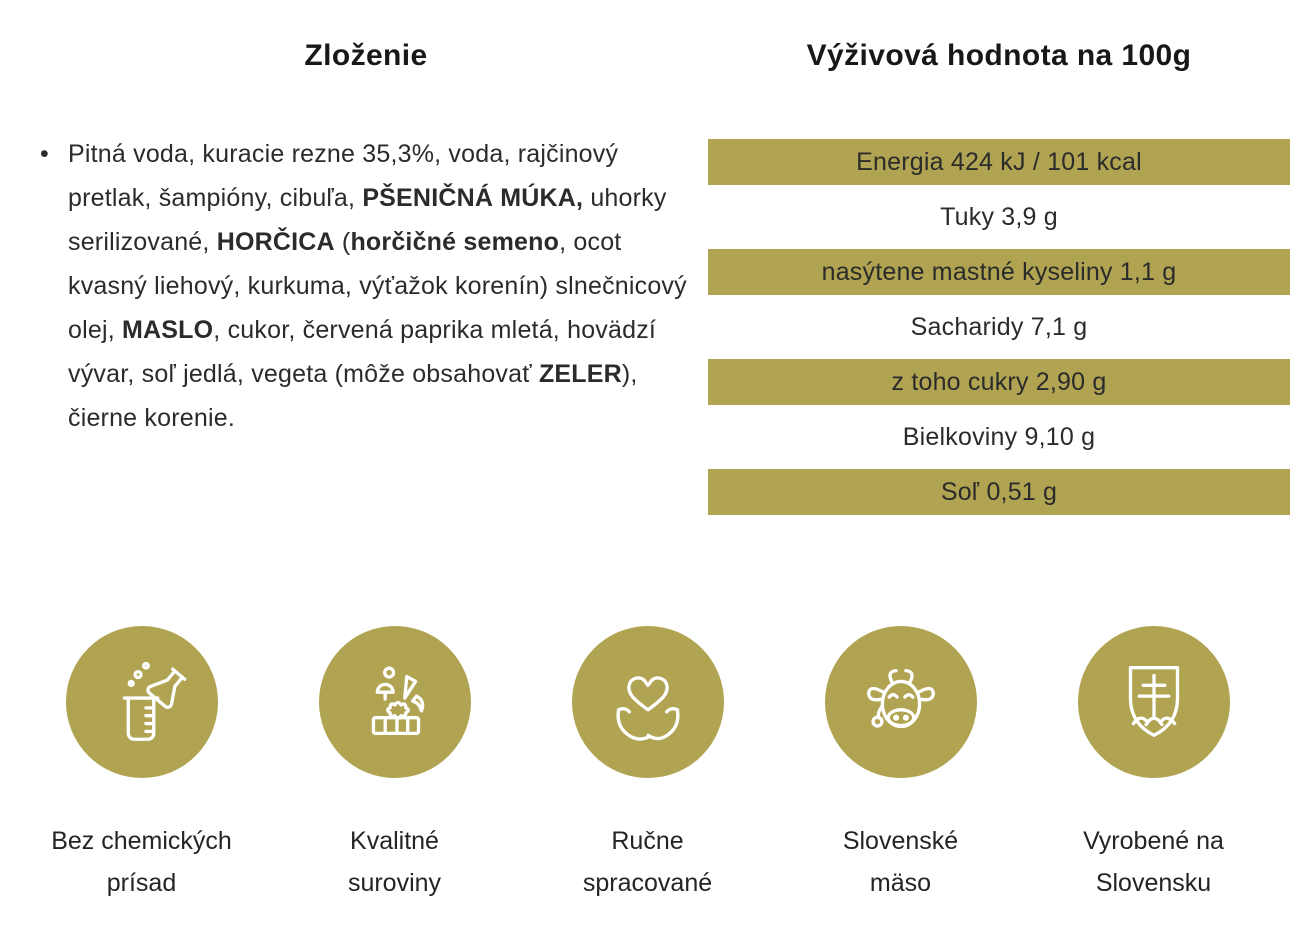 Image resolution: width=1295 pixels, height=941 pixels. Describe the element at coordinates (900, 841) in the screenshot. I see `badge-label-line: Slovenské` at that location.